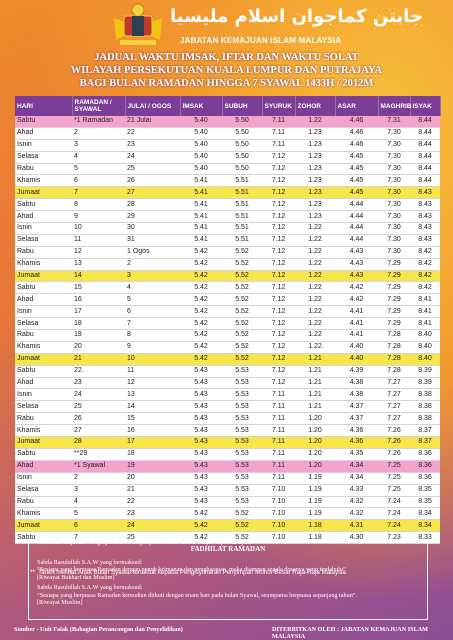 The height and width of the screenshot is (640, 453). What do you see at coordinates (395, 106) in the screenshot?
I see `column-header: MAGHRIB` at bounding box center [395, 106].